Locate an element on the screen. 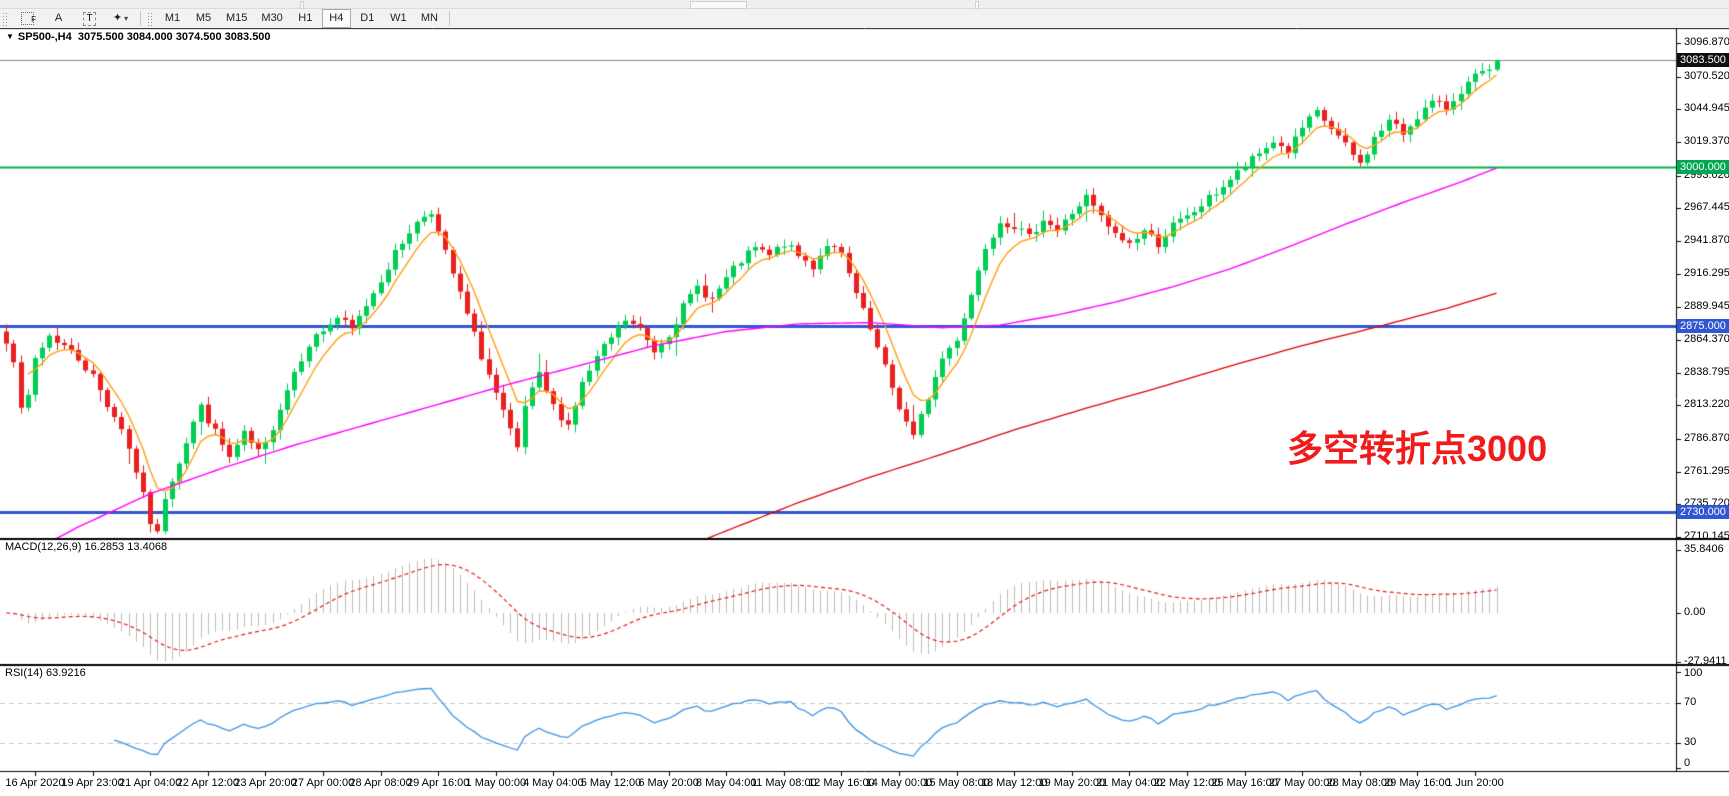  time-axis-label: 21 Apr 04:00 is located at coordinates (150, 783).